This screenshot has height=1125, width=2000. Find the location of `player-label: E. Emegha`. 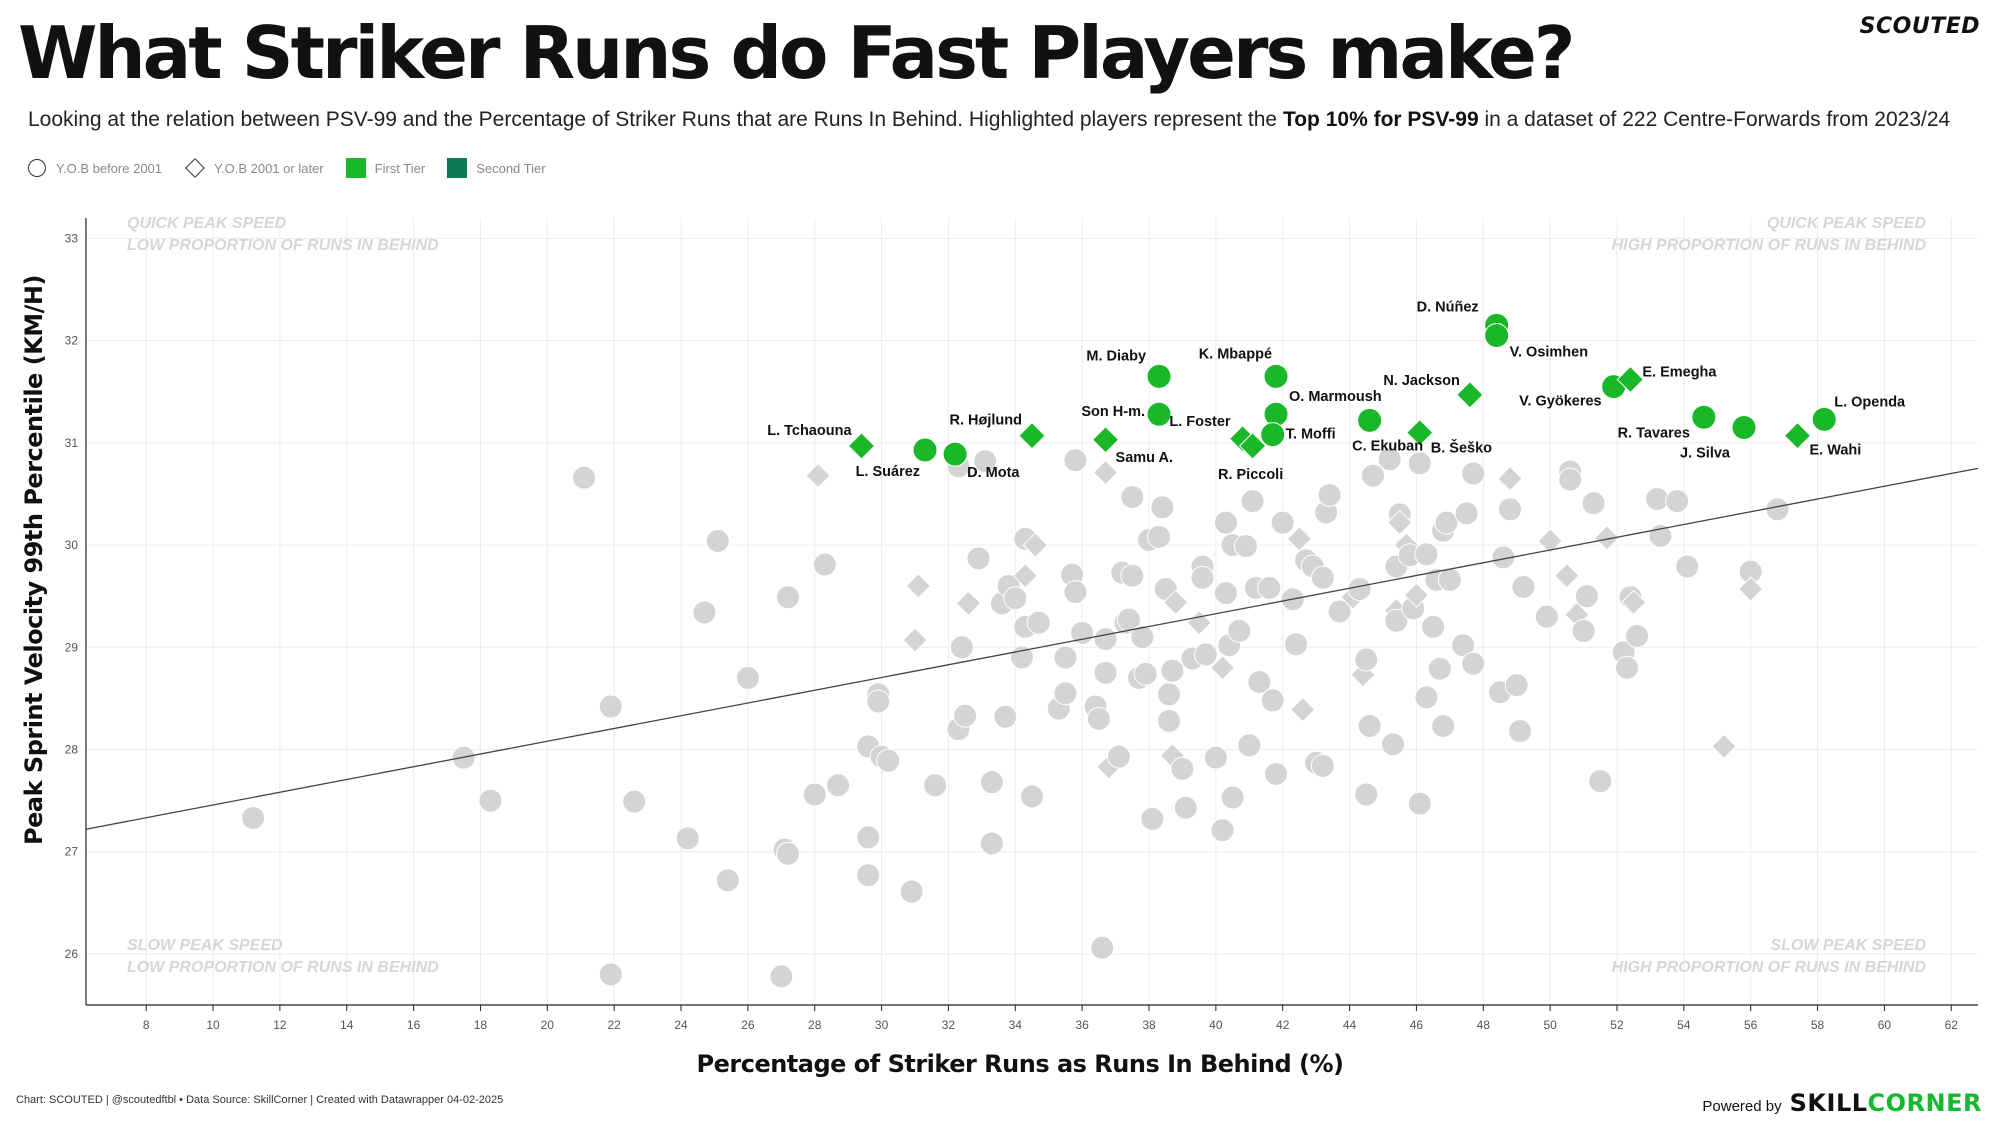

player-label: E. Emegha is located at coordinates (1679, 372).